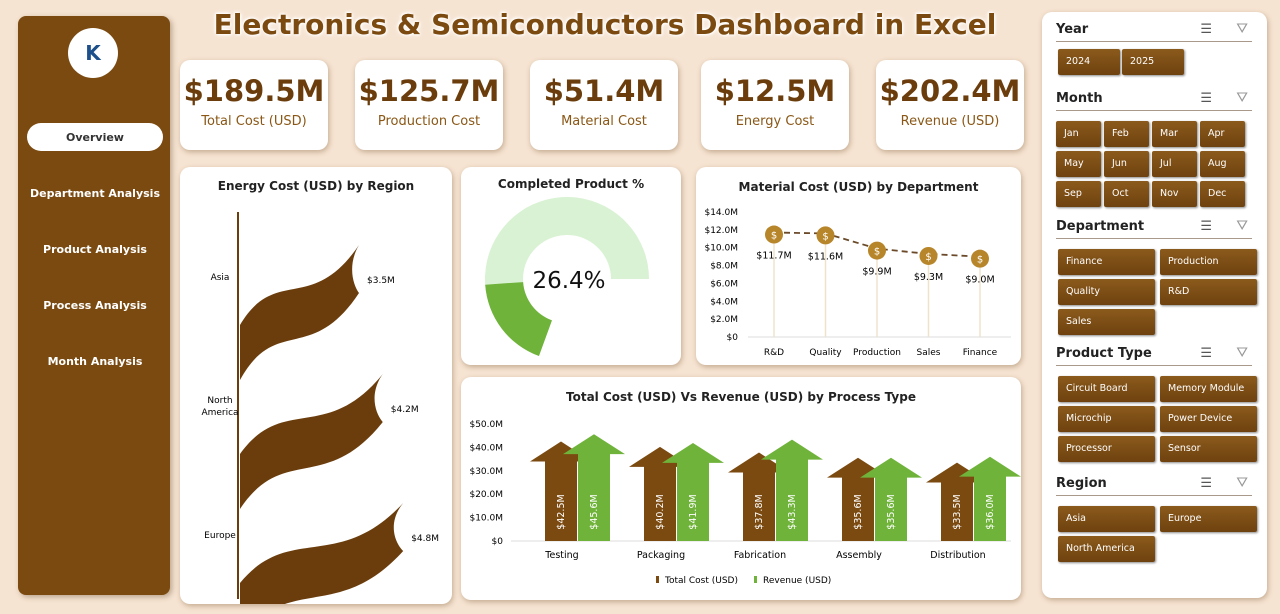  What do you see at coordinates (1154, 228) in the screenshot?
I see `filter-department-header: Department ☰ ⛛` at bounding box center [1154, 228].